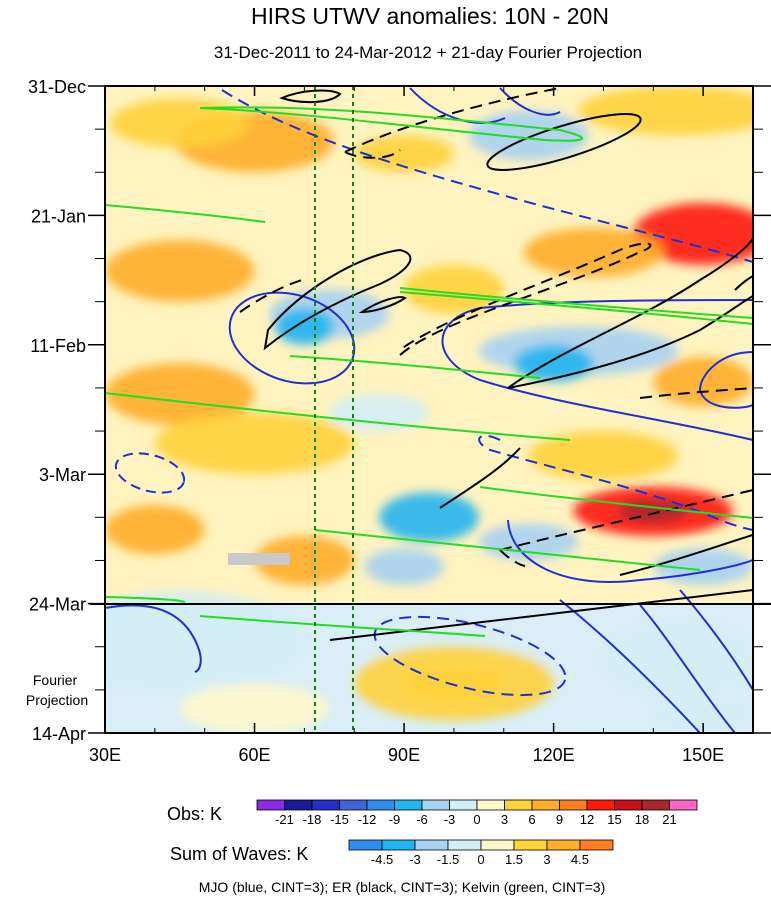 This screenshot has width=771, height=899. What do you see at coordinates (62, 475) in the screenshot?
I see `y-tick-label: 3-Mar` at bounding box center [62, 475].